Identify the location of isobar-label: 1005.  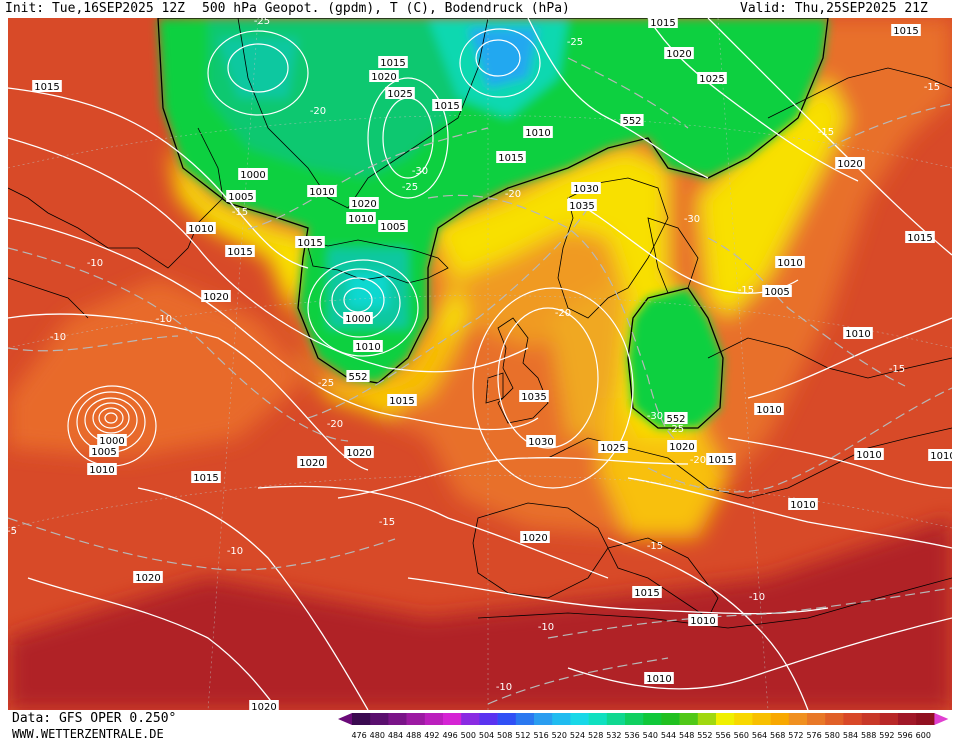
(777, 291).